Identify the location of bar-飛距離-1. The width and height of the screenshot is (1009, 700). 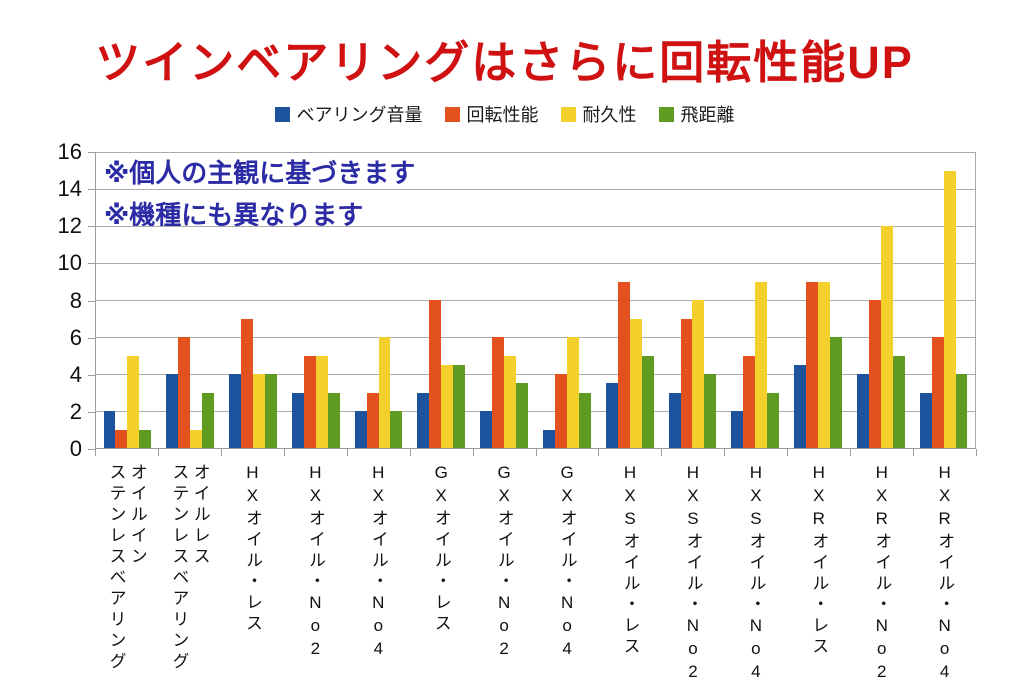
(208, 420).